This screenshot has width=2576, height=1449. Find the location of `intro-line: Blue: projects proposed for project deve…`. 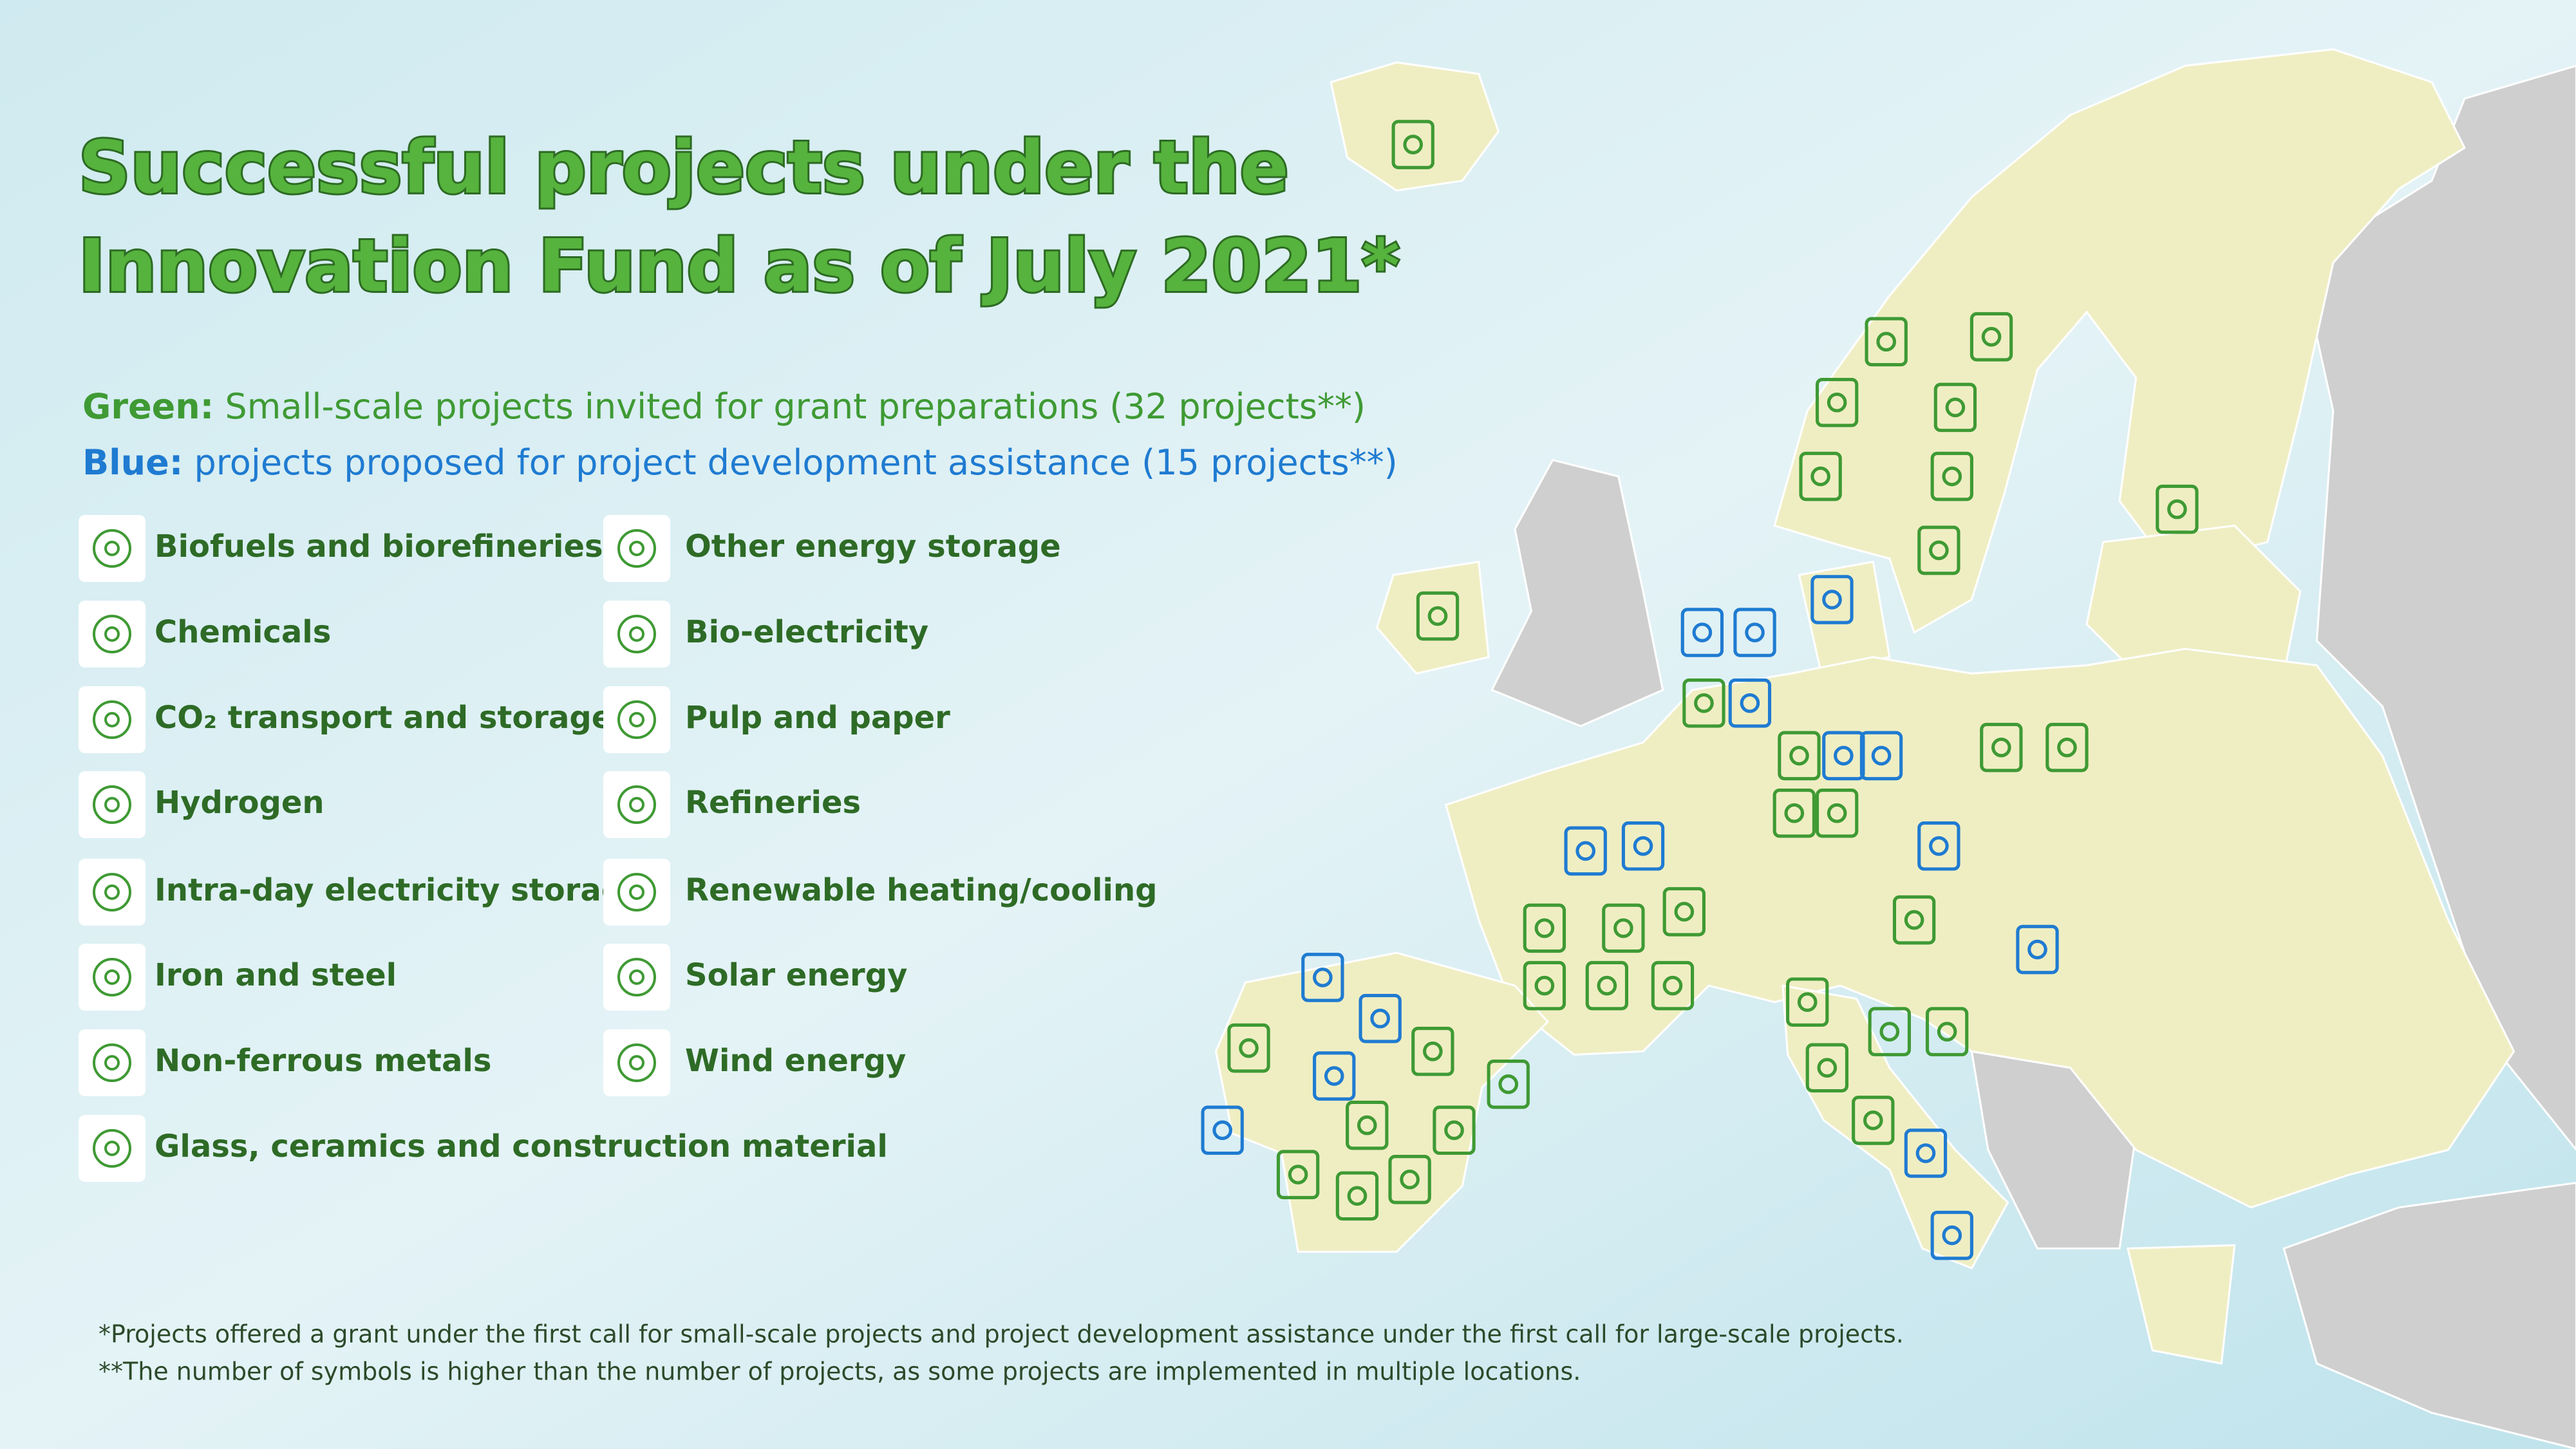

intro-line: Blue: projects proposed for project deve… is located at coordinates (740, 462).